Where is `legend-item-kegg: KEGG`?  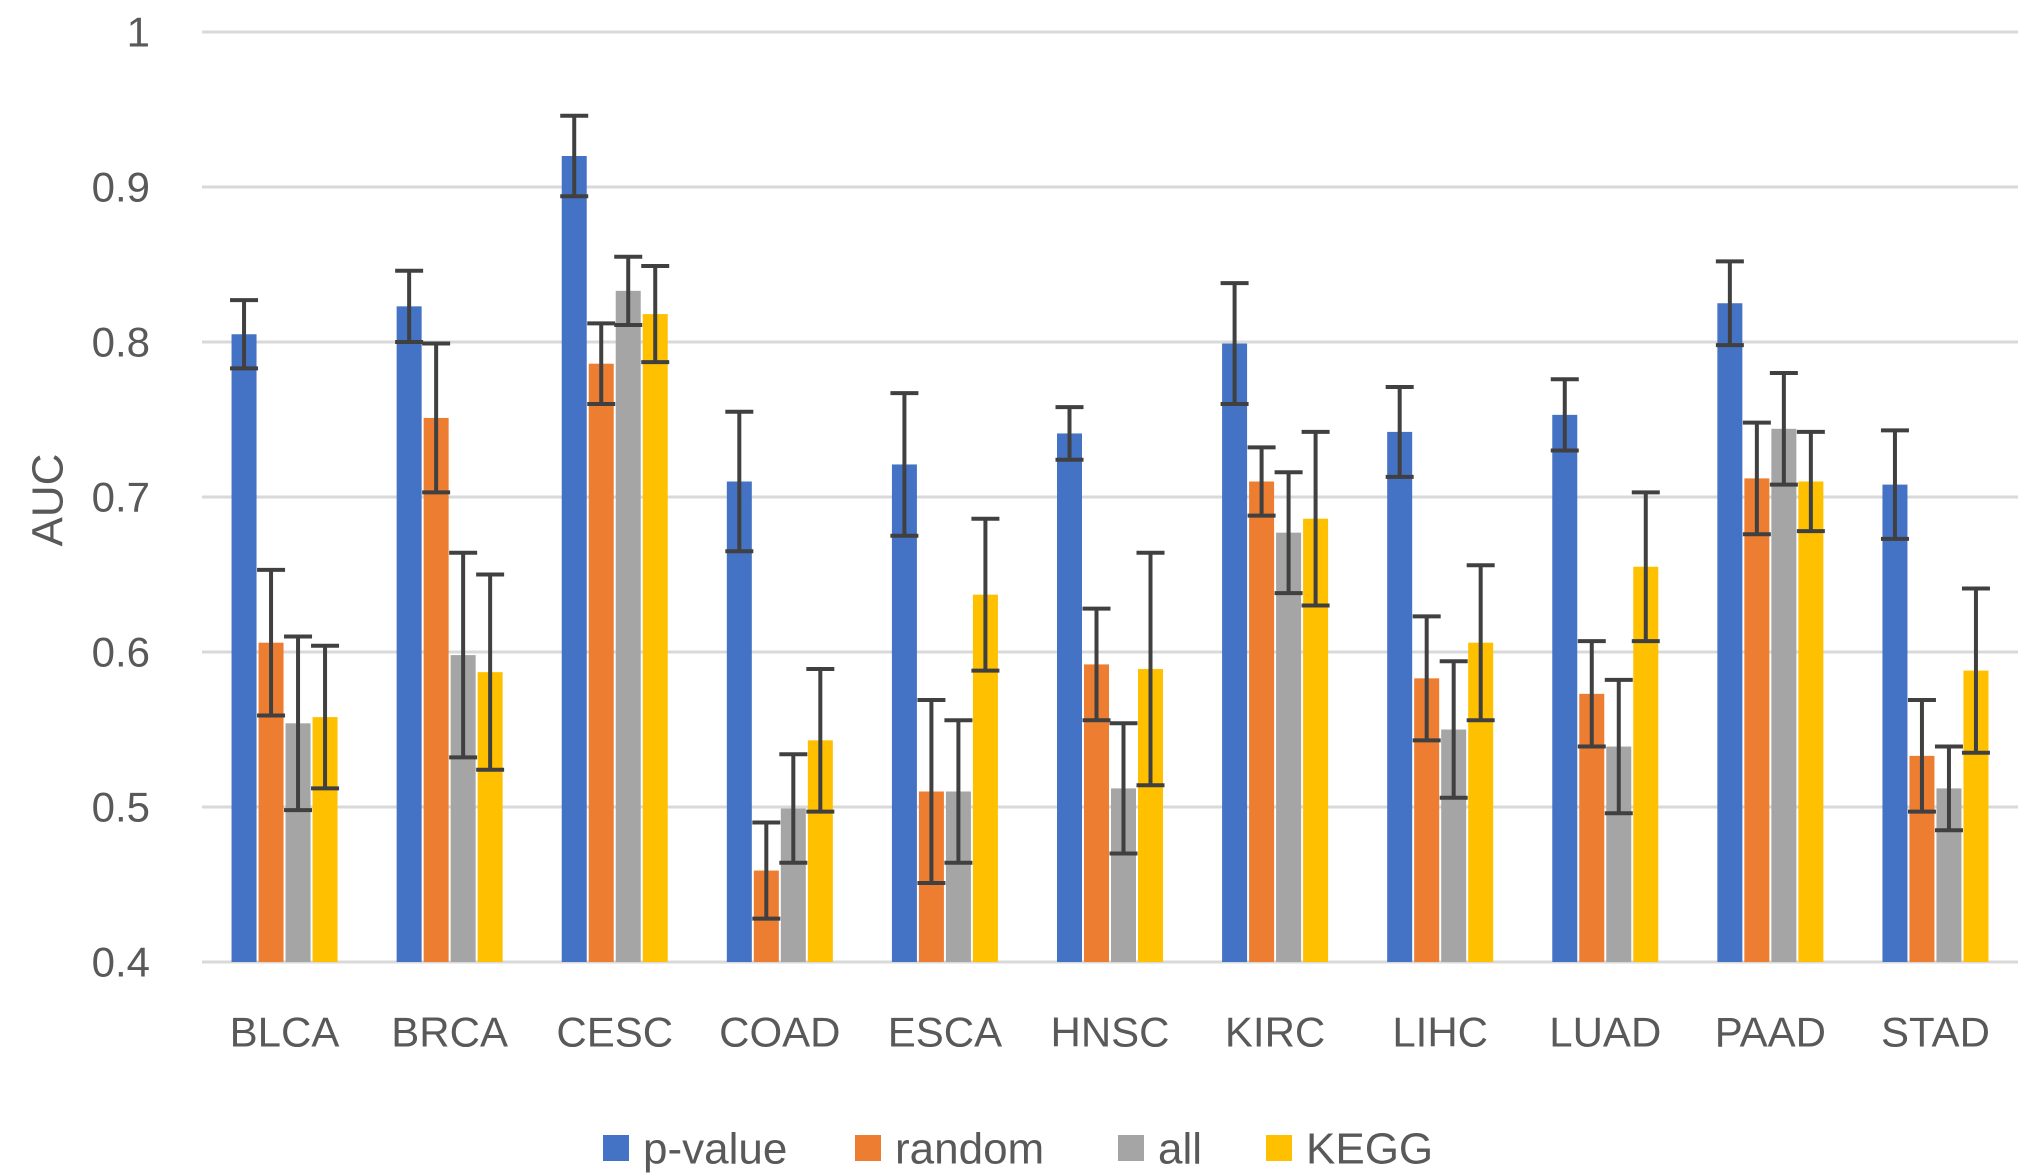 legend-item-kegg: KEGG is located at coordinates (1349, 1149).